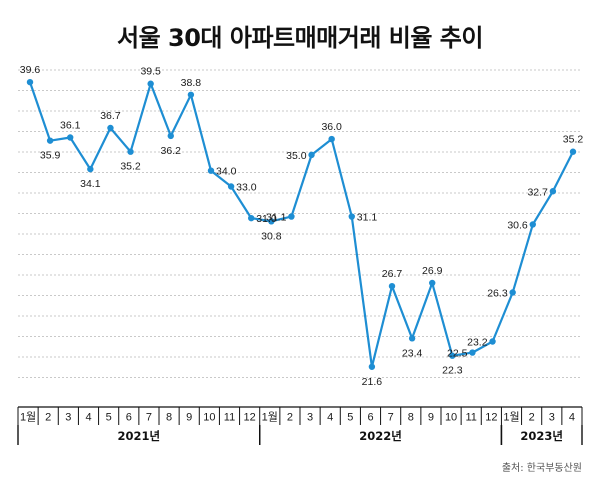 Image resolution: width=600 pixels, height=486 pixels. Describe the element at coordinates (266, 219) in the screenshot. I see `data-label: 31.0` at that location.